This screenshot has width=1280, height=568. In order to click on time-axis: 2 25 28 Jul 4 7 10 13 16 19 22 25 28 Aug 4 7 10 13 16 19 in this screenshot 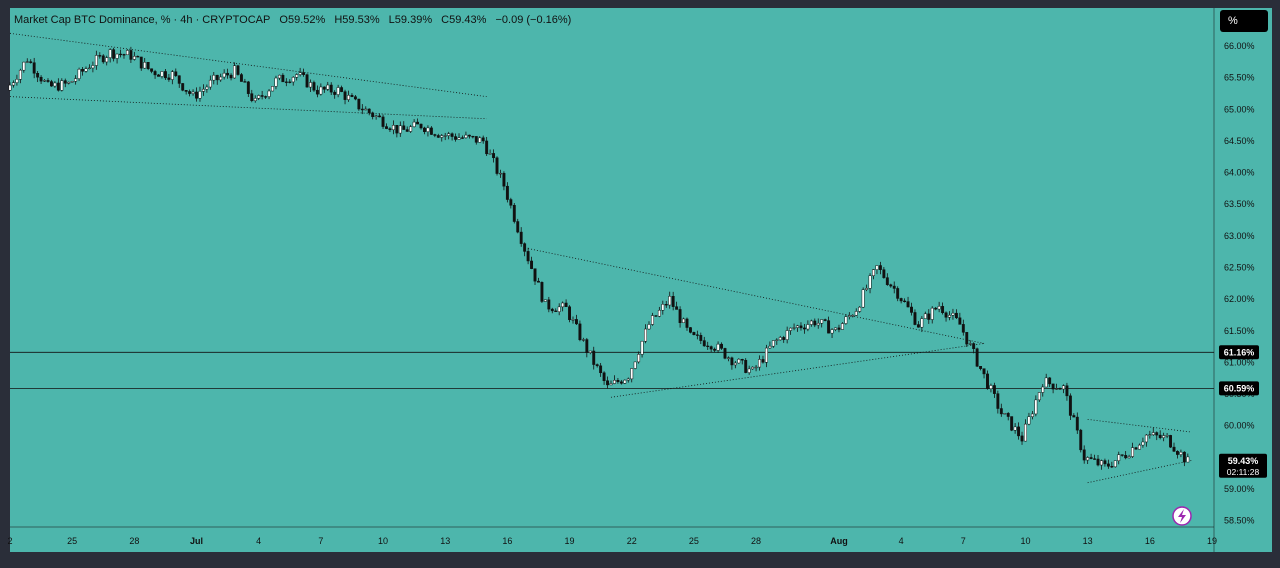, I will do `click(612, 541)`.